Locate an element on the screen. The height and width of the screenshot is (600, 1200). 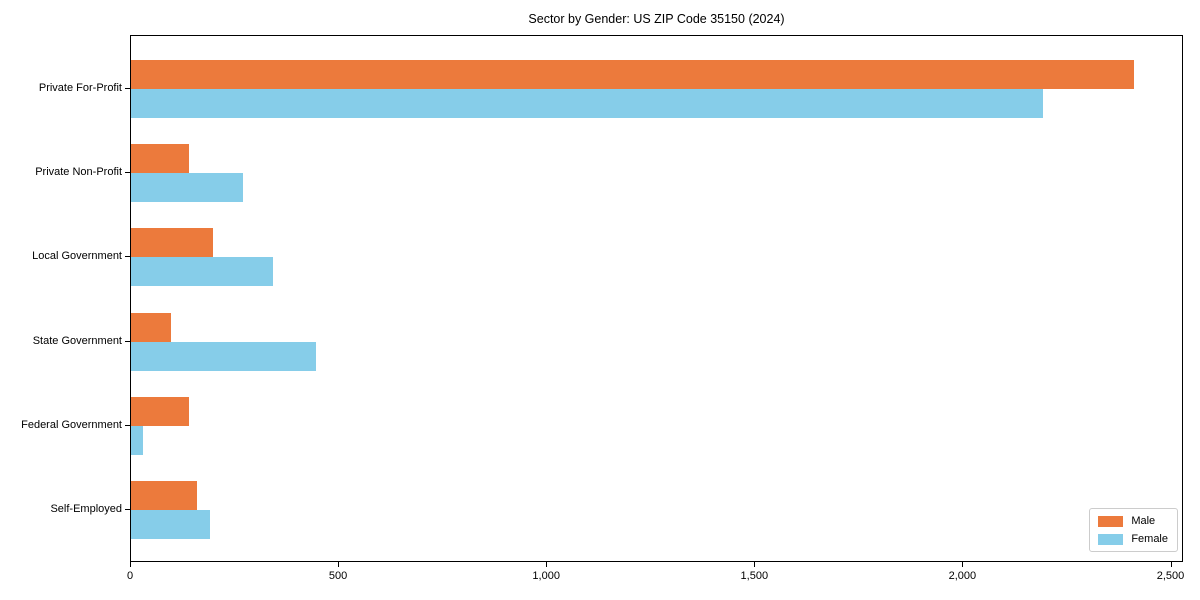
bar-female-private-non-profit is located at coordinates (187, 188).